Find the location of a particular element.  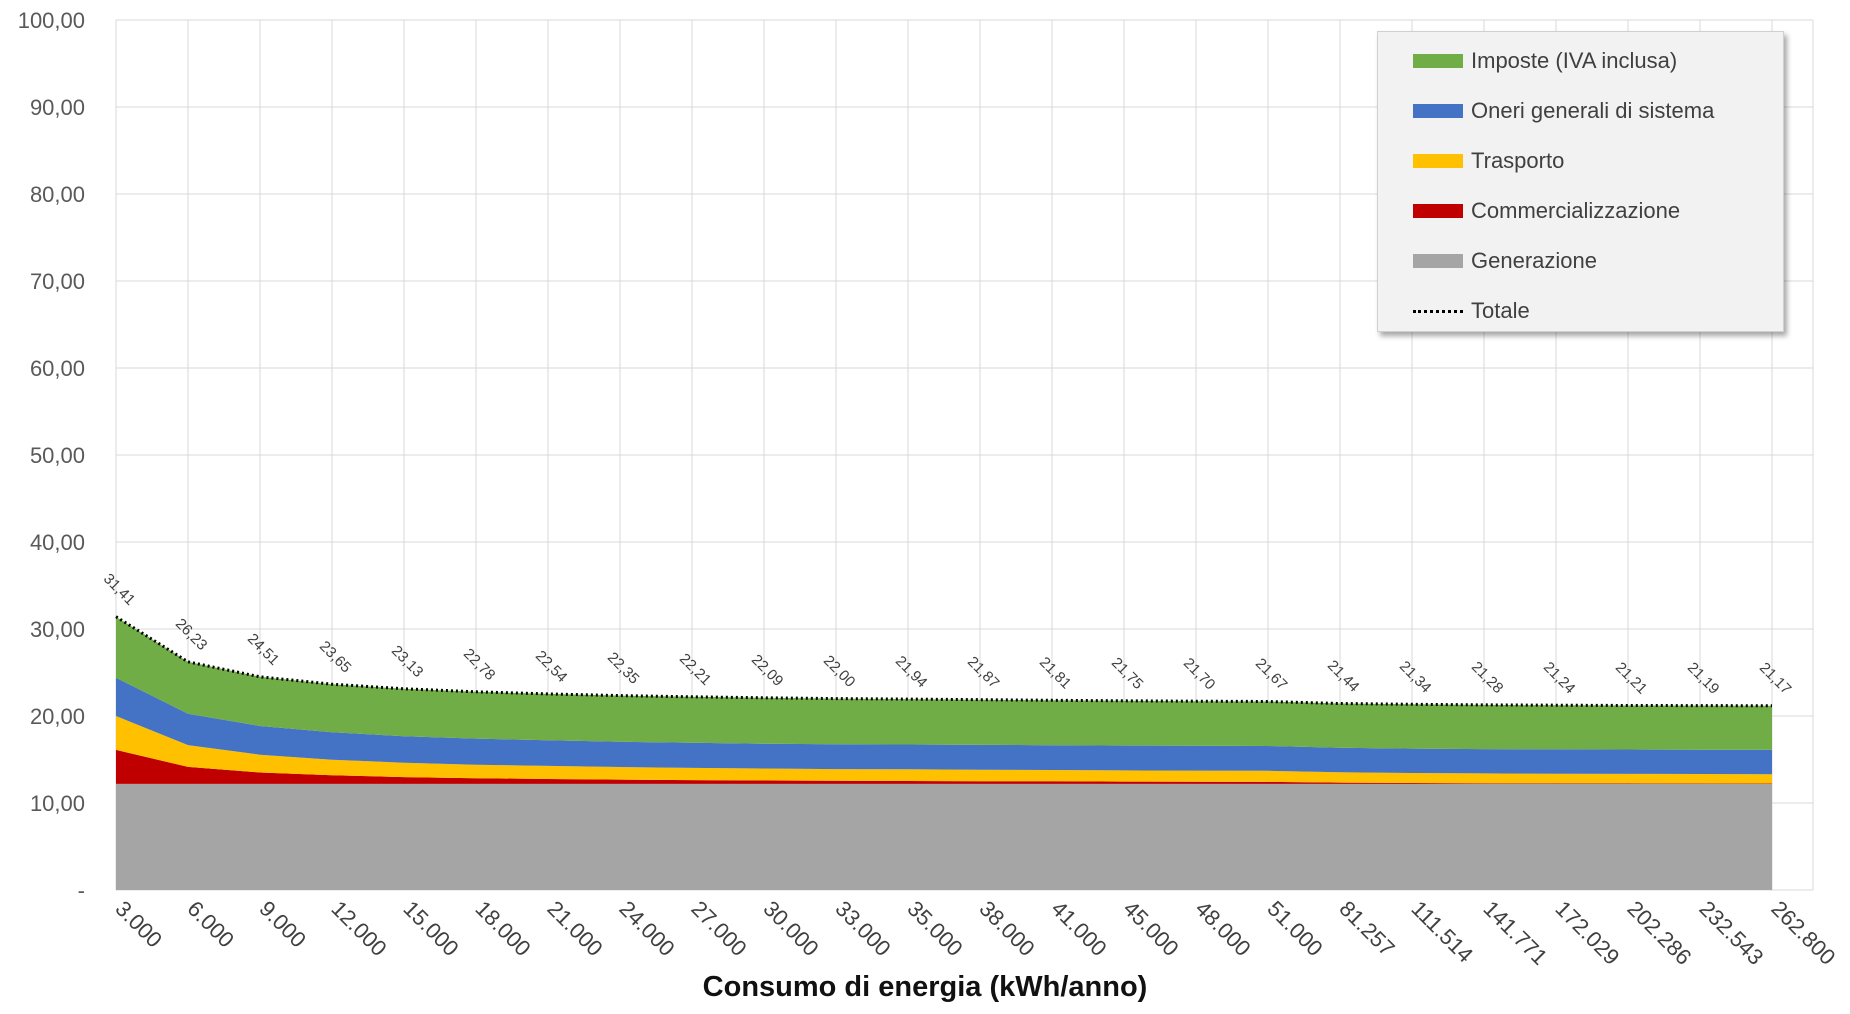

total-data-label: 22,21 is located at coordinates (695, 669).